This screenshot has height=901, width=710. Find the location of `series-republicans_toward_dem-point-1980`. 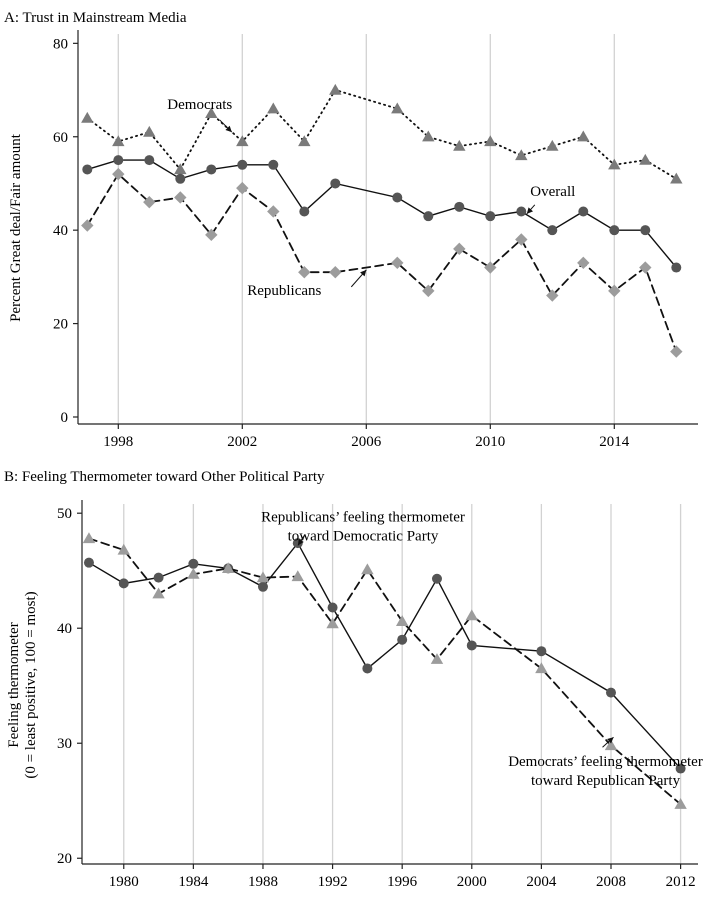

series-republicans_toward_dem-point-1980 is located at coordinates (123, 583).